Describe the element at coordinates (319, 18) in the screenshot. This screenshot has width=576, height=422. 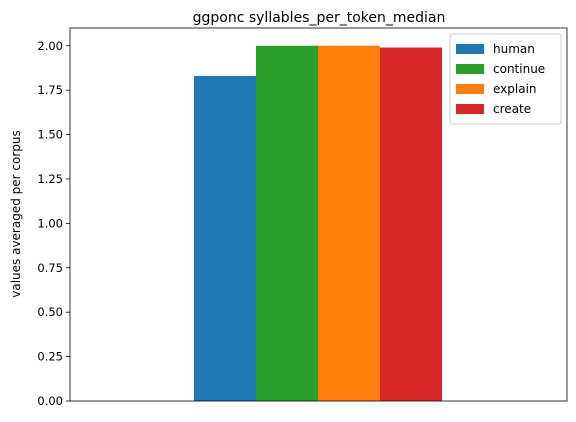
I see `chart-title: ggponc syllables_per_token_median` at that location.